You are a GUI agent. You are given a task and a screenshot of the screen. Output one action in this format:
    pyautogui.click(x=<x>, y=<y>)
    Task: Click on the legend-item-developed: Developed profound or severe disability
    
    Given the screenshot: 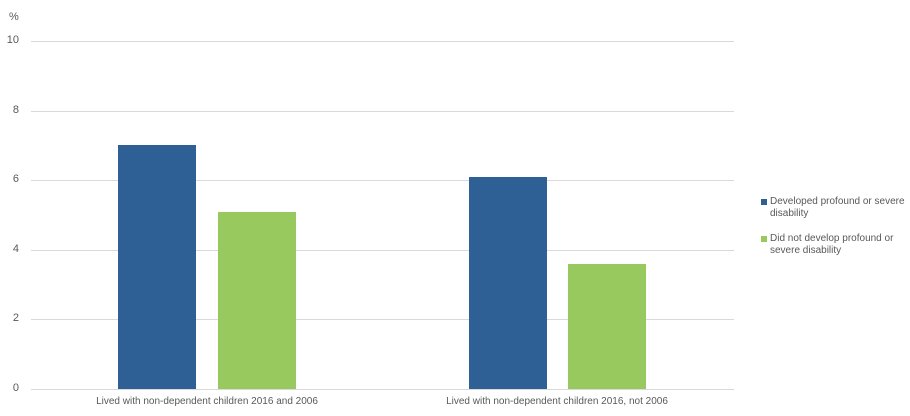 What is the action you would take?
    pyautogui.click(x=835, y=208)
    